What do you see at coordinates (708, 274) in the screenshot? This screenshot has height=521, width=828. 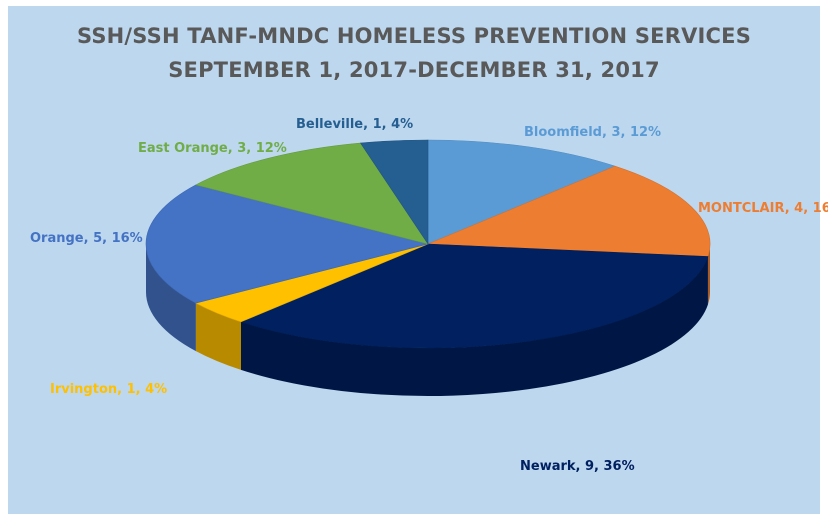 I see `slice-side-montclair` at bounding box center [708, 274].